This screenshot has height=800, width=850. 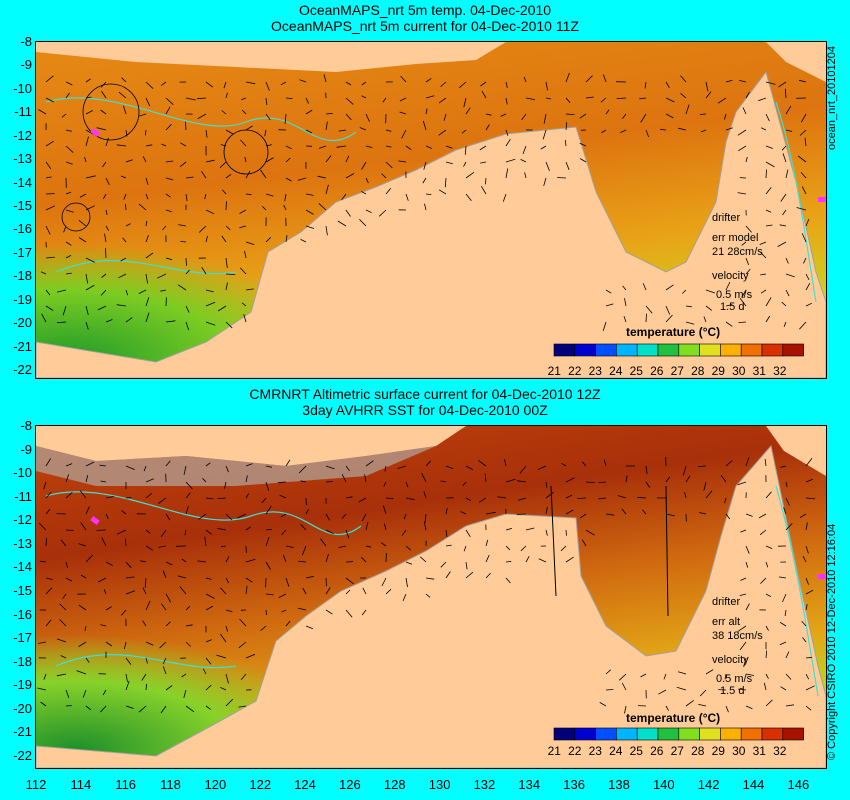 I want to click on y-tick-label: -13, so click(x=22, y=159).